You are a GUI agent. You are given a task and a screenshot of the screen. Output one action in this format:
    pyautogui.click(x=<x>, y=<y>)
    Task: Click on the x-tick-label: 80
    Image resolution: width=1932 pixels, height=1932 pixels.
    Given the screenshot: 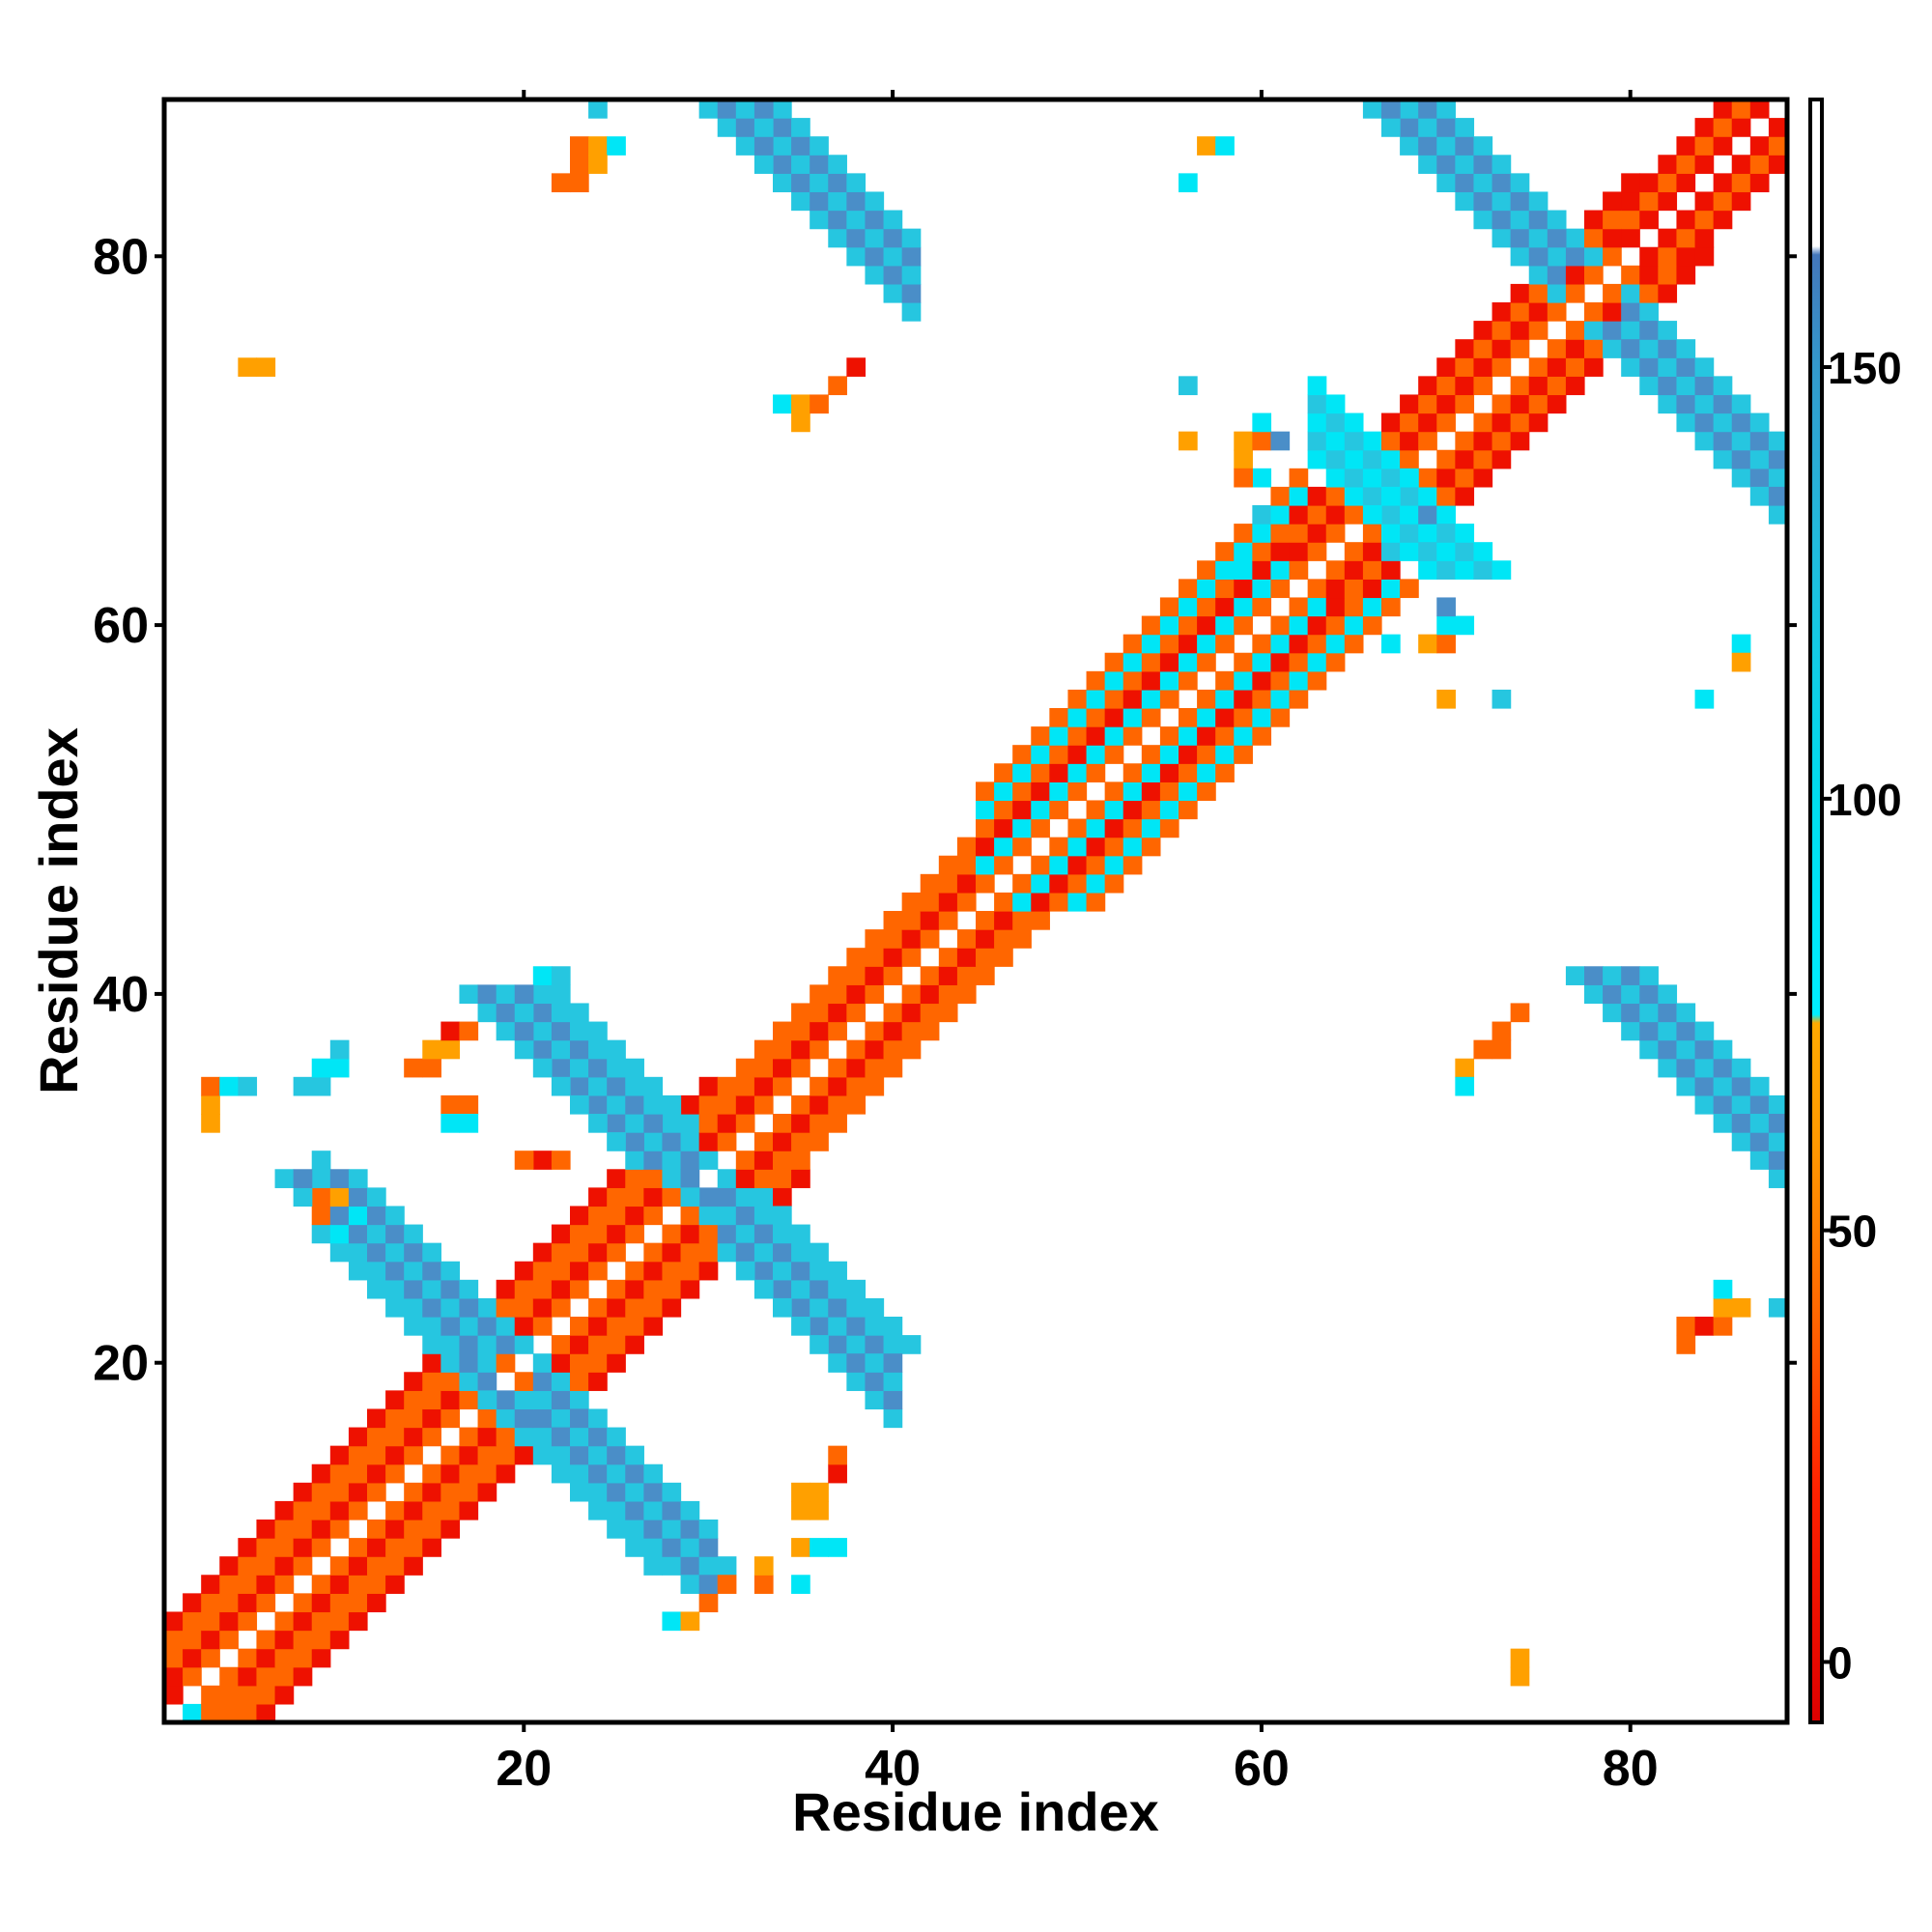 What is the action you would take?
    pyautogui.click(x=1631, y=1769)
    